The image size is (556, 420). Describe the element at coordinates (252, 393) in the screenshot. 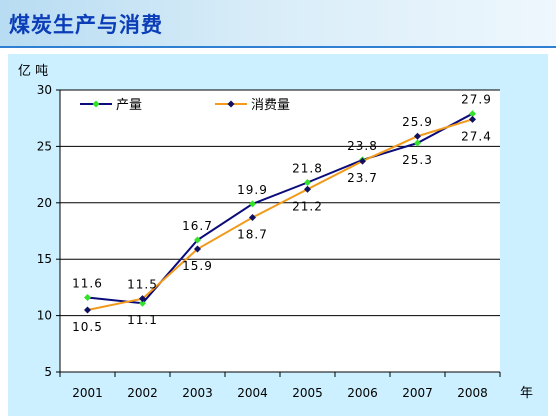

I see `x-tick-label: 2004` at that location.